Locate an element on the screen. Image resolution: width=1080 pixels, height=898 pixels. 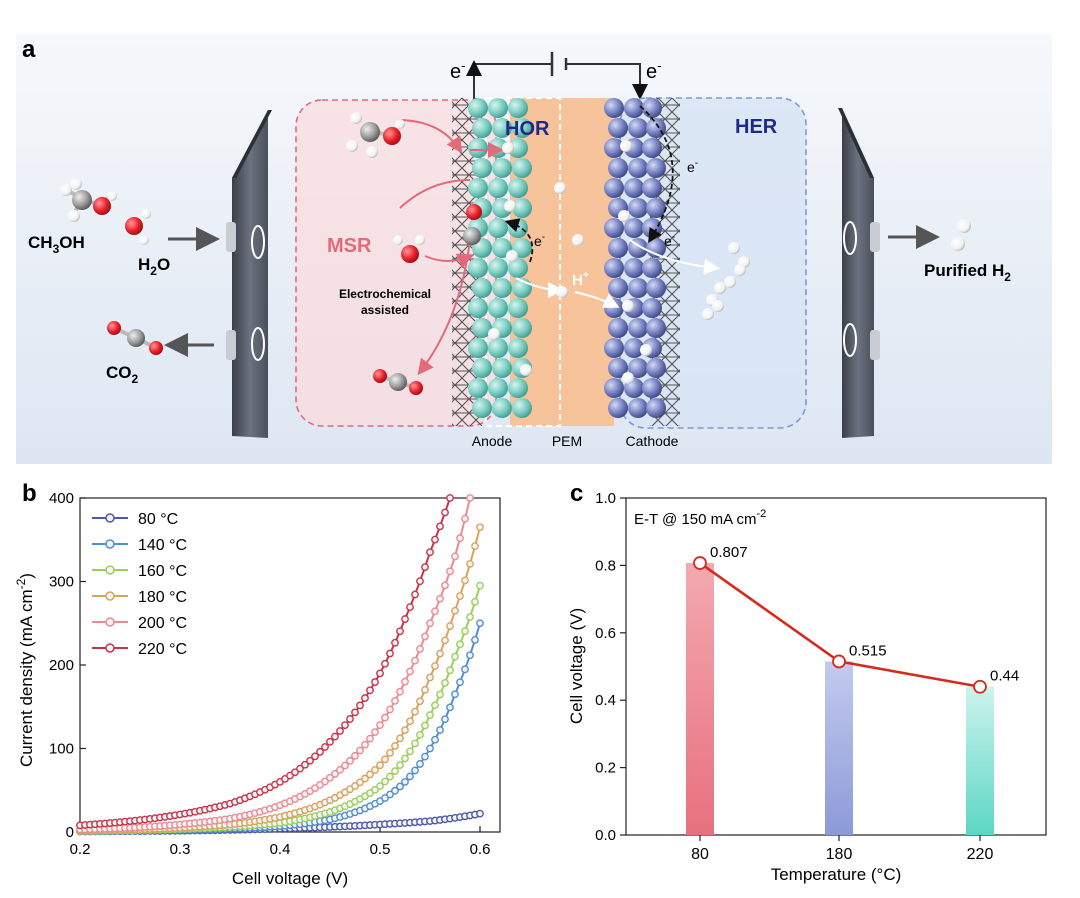
carbon-atom is located at coordinates (472, 236).